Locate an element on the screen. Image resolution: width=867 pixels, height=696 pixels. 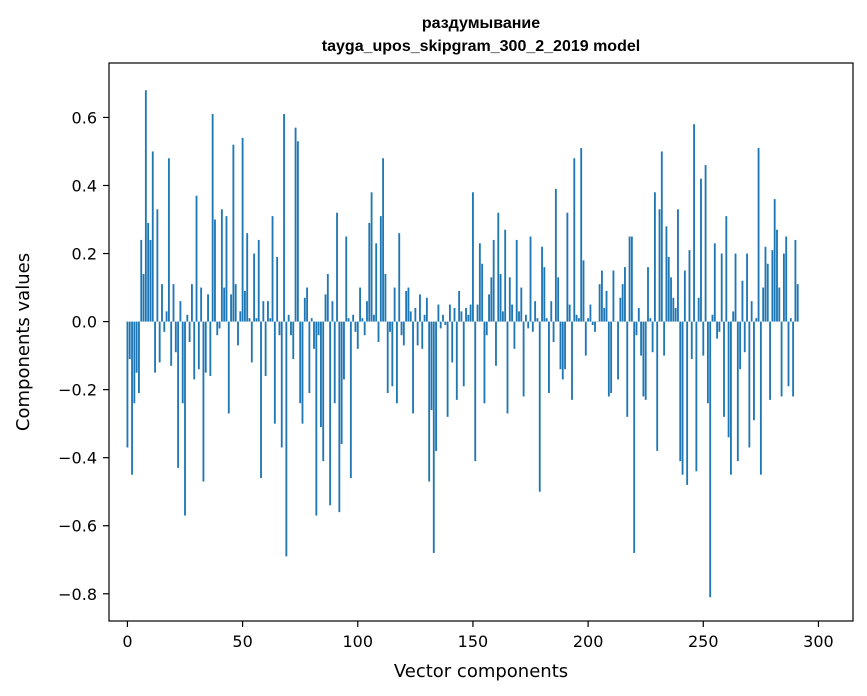
y-tick-label: −0.6 is located at coordinates (77, 526).